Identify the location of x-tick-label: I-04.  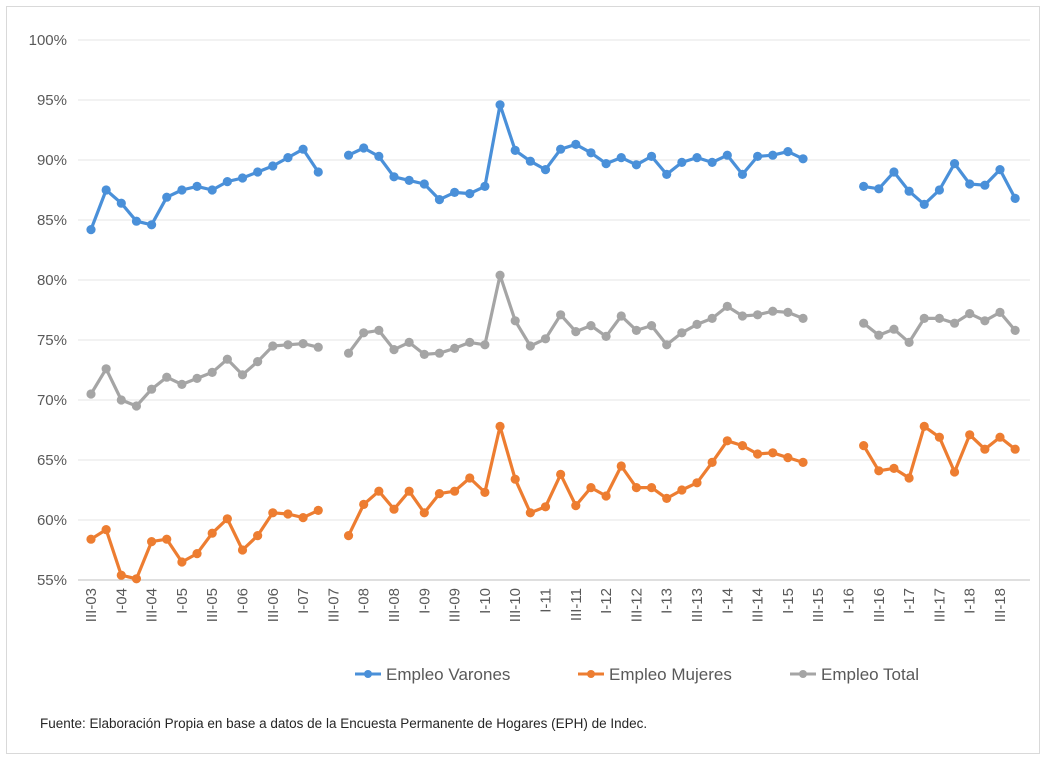
(121, 601).